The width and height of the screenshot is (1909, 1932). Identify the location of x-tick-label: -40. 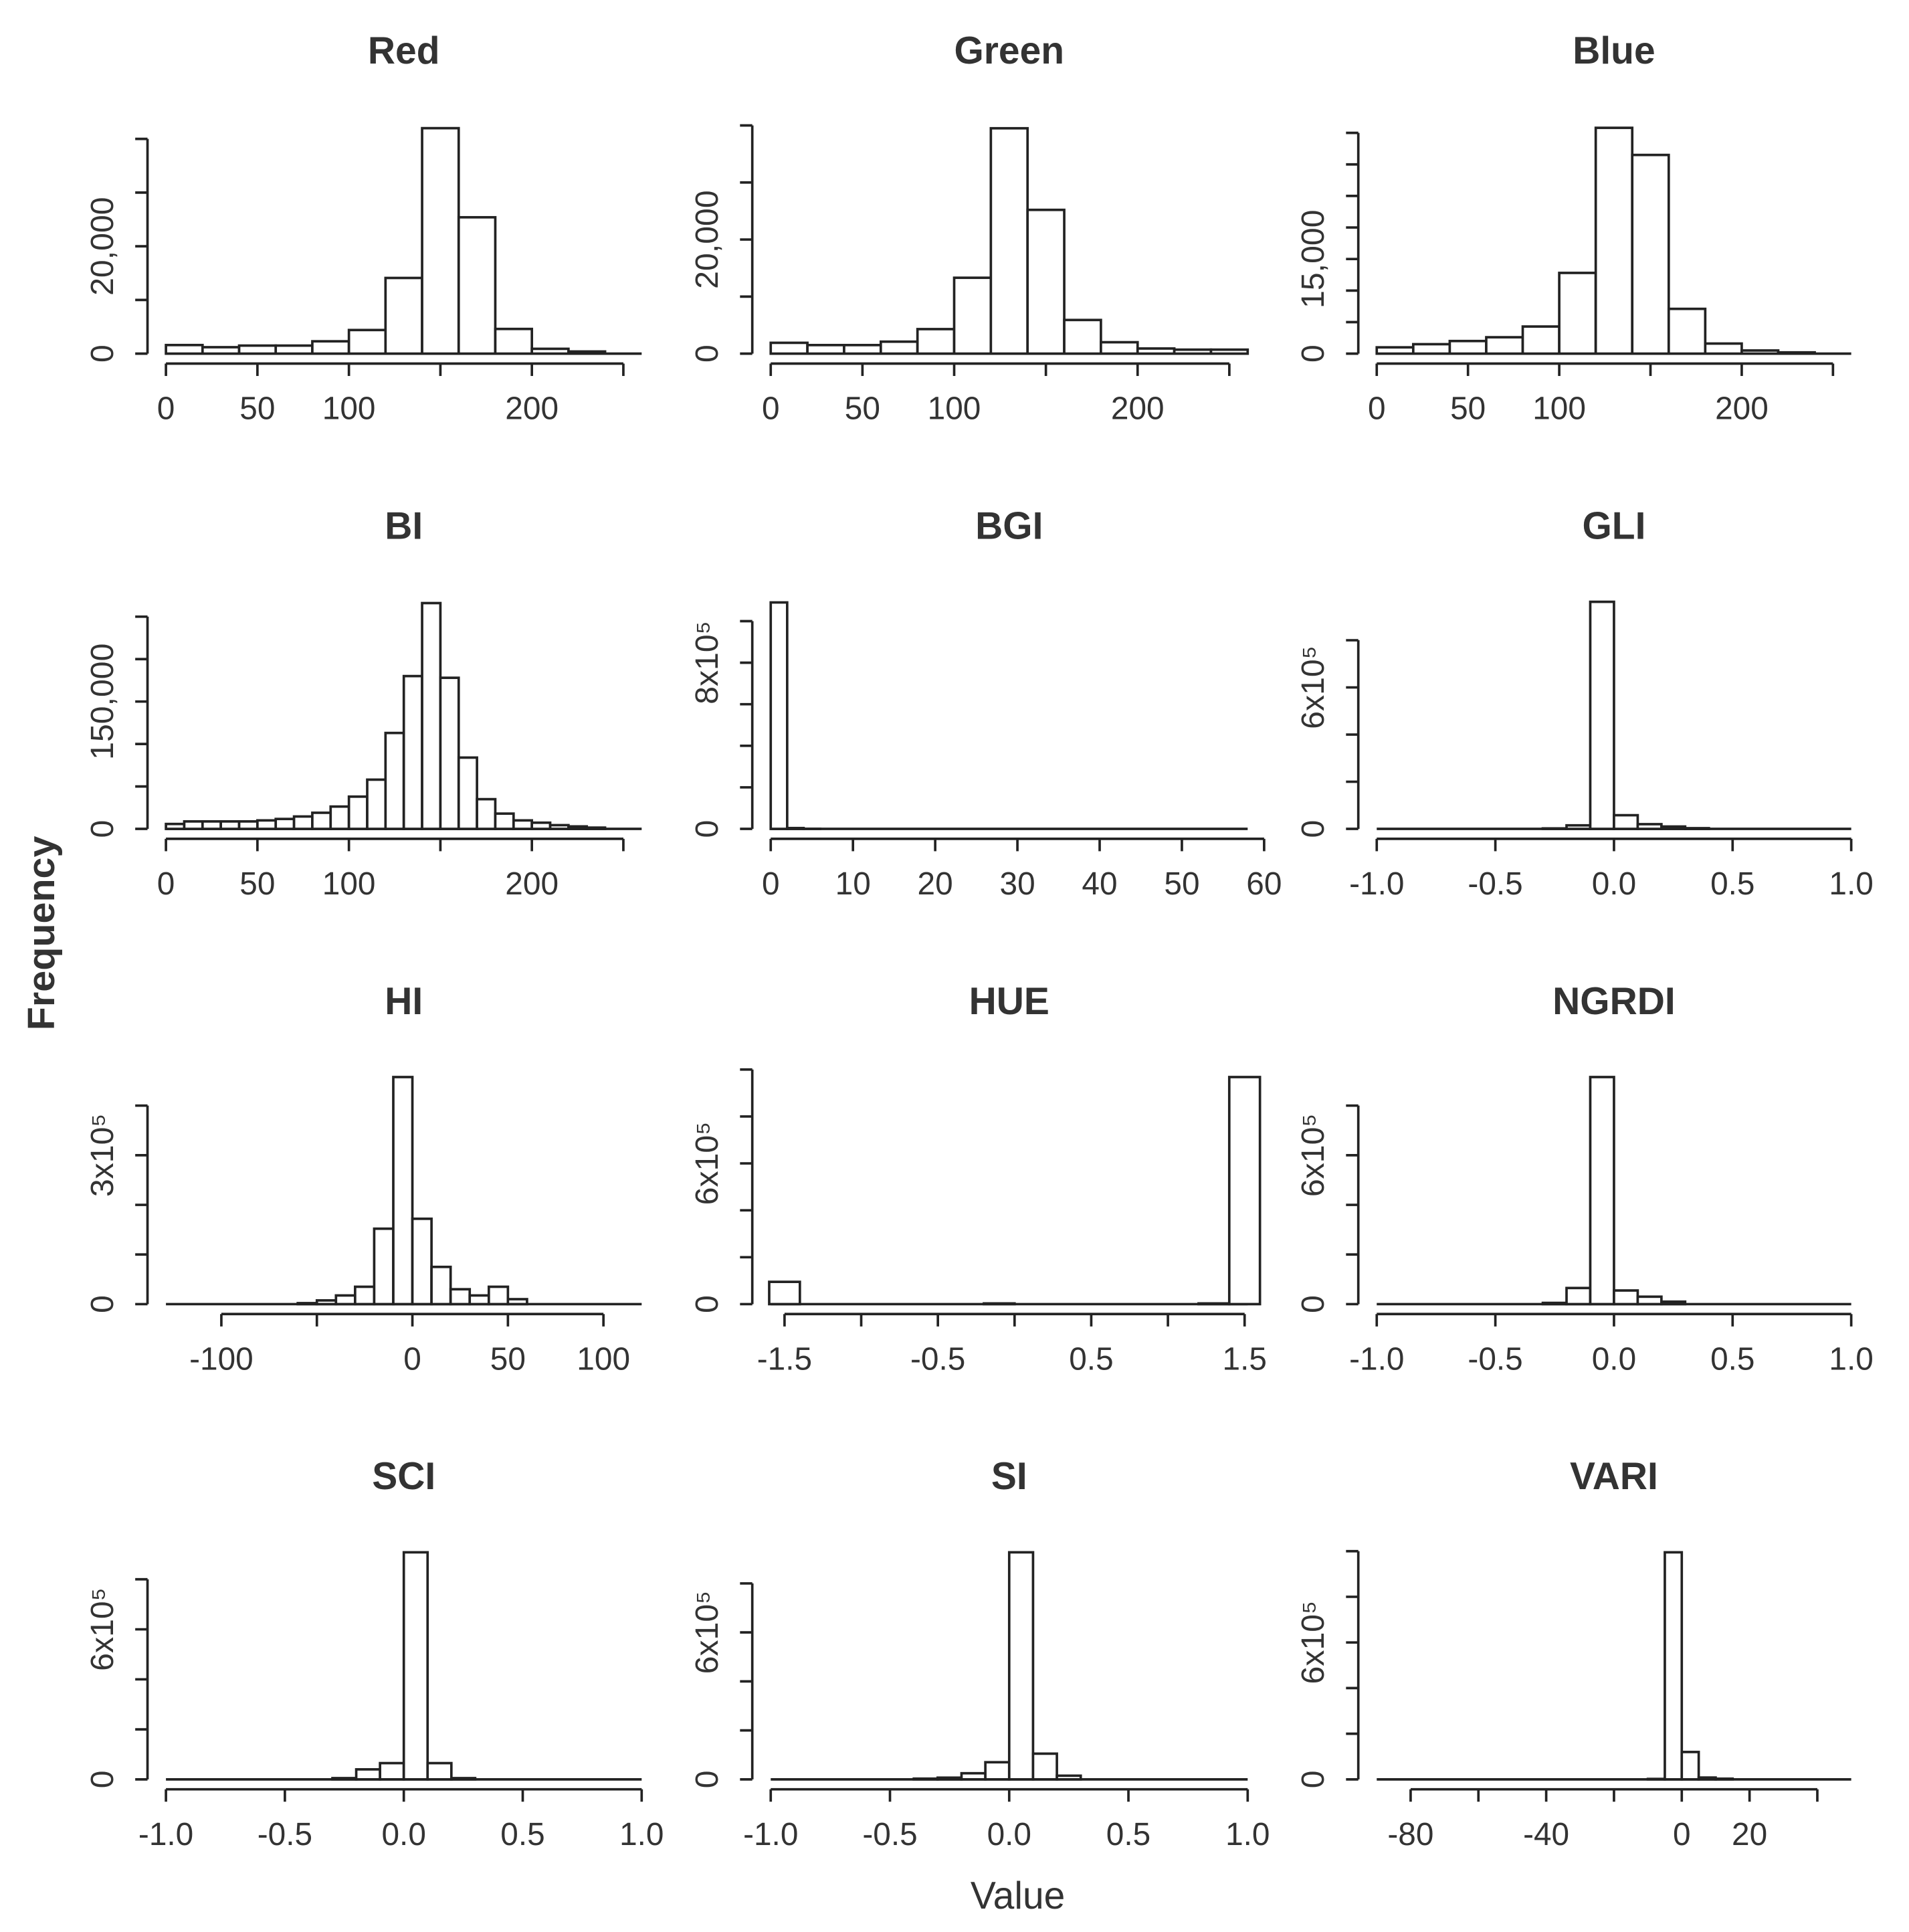
(1546, 1834).